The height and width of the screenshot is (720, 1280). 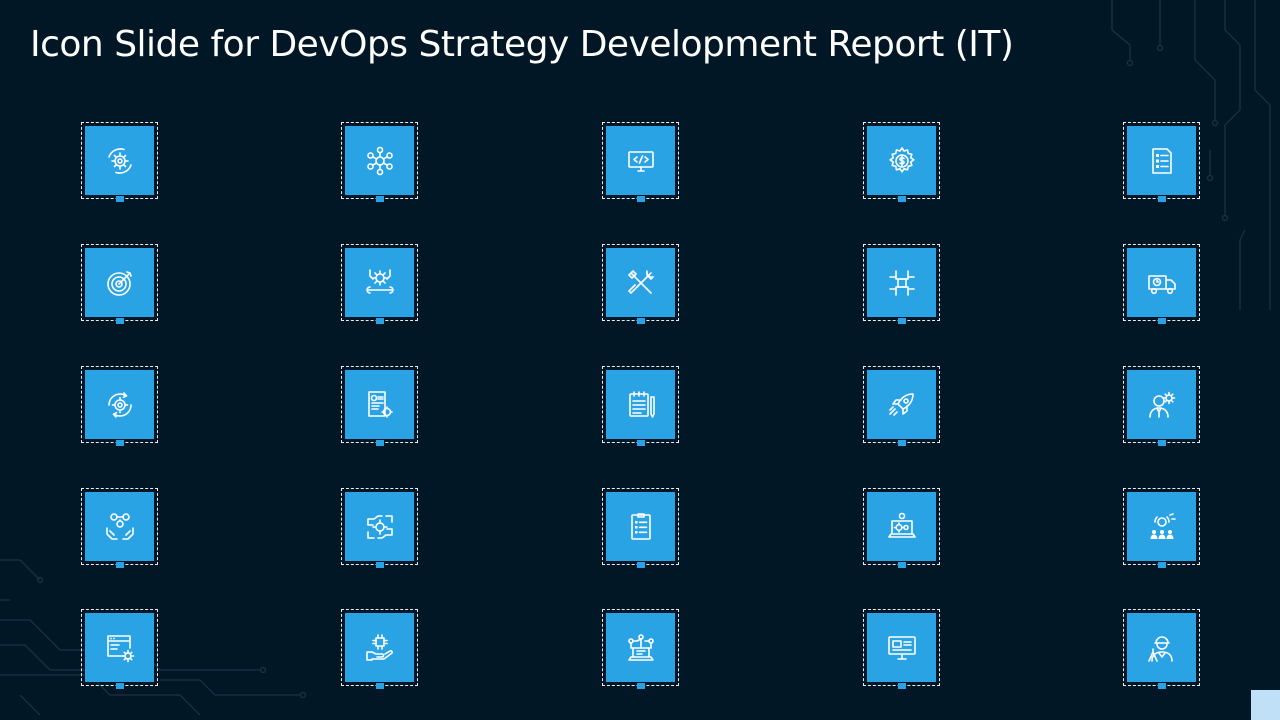 I want to click on settings-wrench-icon, so click(x=379, y=281).